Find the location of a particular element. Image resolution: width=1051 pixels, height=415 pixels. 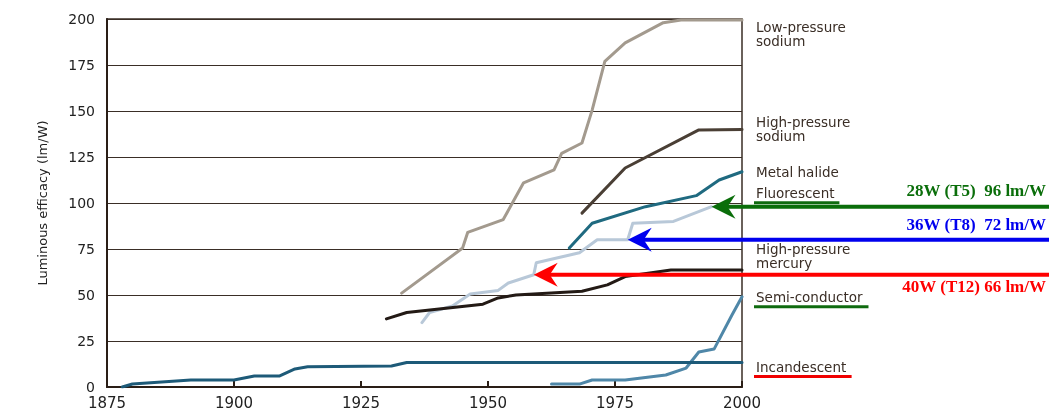

series-label: High-pressure mercury is located at coordinates (803, 255).